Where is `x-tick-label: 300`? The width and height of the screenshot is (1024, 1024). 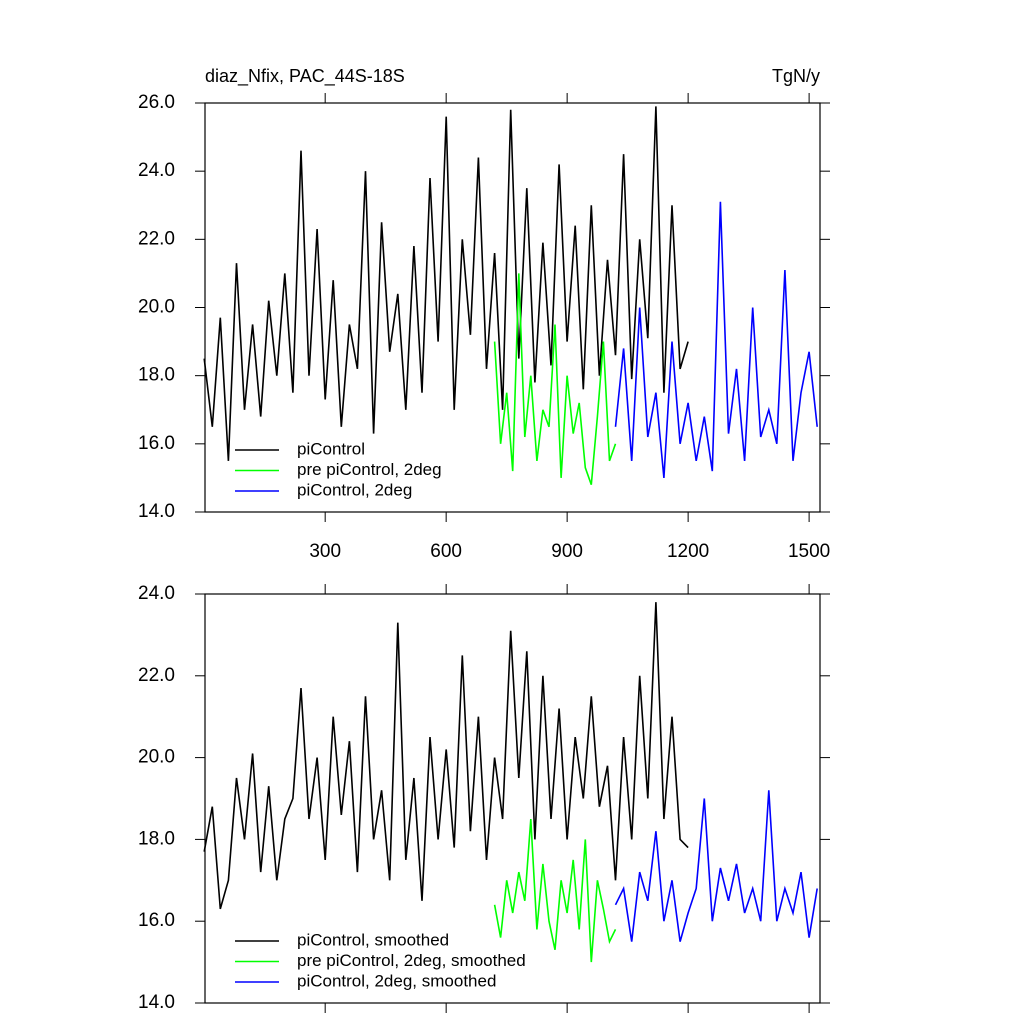 x-tick-label: 300 is located at coordinates (325, 551).